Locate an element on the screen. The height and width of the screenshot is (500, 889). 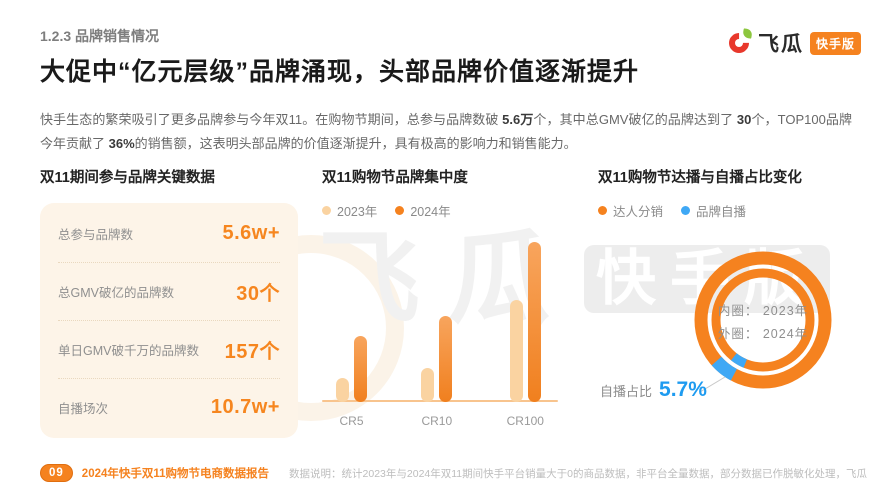
donut-chart: 内圈： 2023年 外圈： 2024年 自播占比 5.7% is located at coordinates (743, 337).